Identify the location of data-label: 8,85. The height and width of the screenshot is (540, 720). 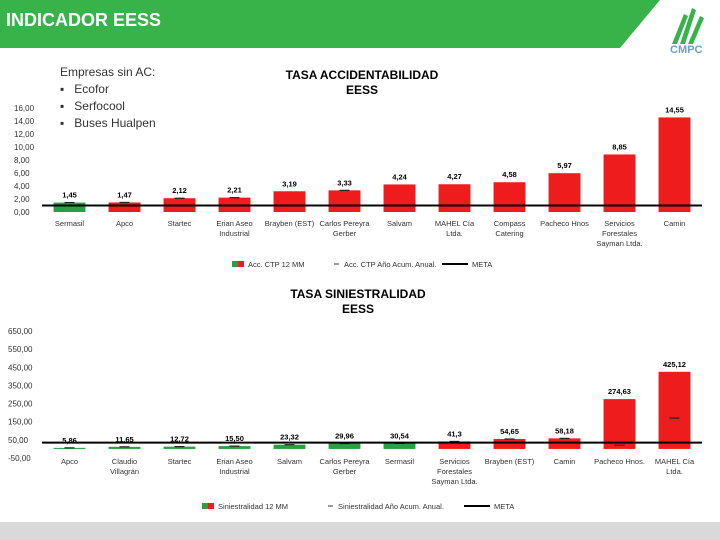
(619, 146).